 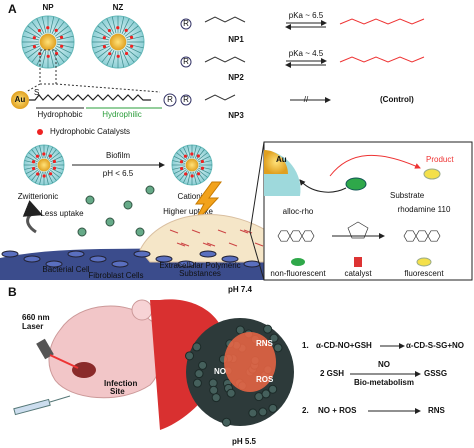 What do you see at coordinates (188, 211) in the screenshot?
I see `higher-uptake: Higher uptake` at bounding box center [188, 211].